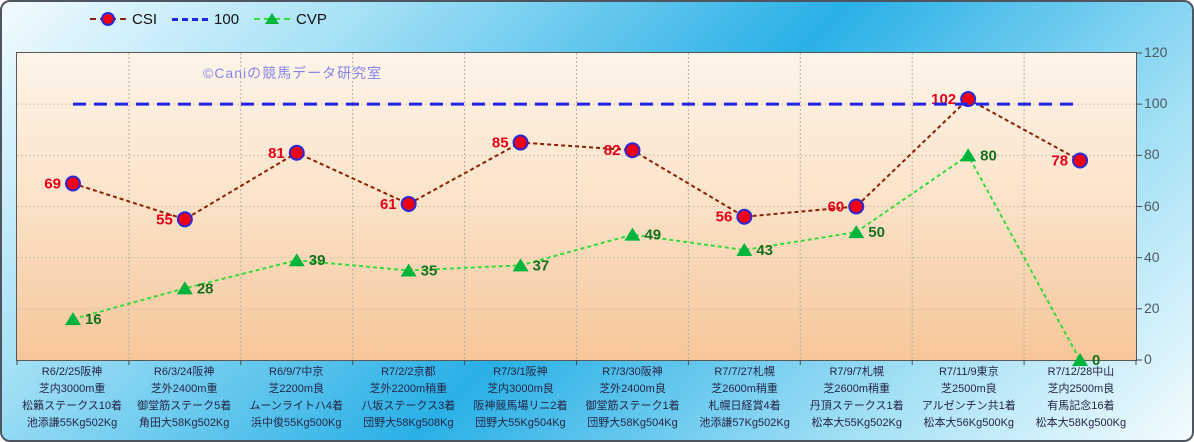 This screenshot has width=1194, height=442. Describe the element at coordinates (296, 406) in the screenshot. I see `x-label-line: ムーンライトハ4着` at that location.